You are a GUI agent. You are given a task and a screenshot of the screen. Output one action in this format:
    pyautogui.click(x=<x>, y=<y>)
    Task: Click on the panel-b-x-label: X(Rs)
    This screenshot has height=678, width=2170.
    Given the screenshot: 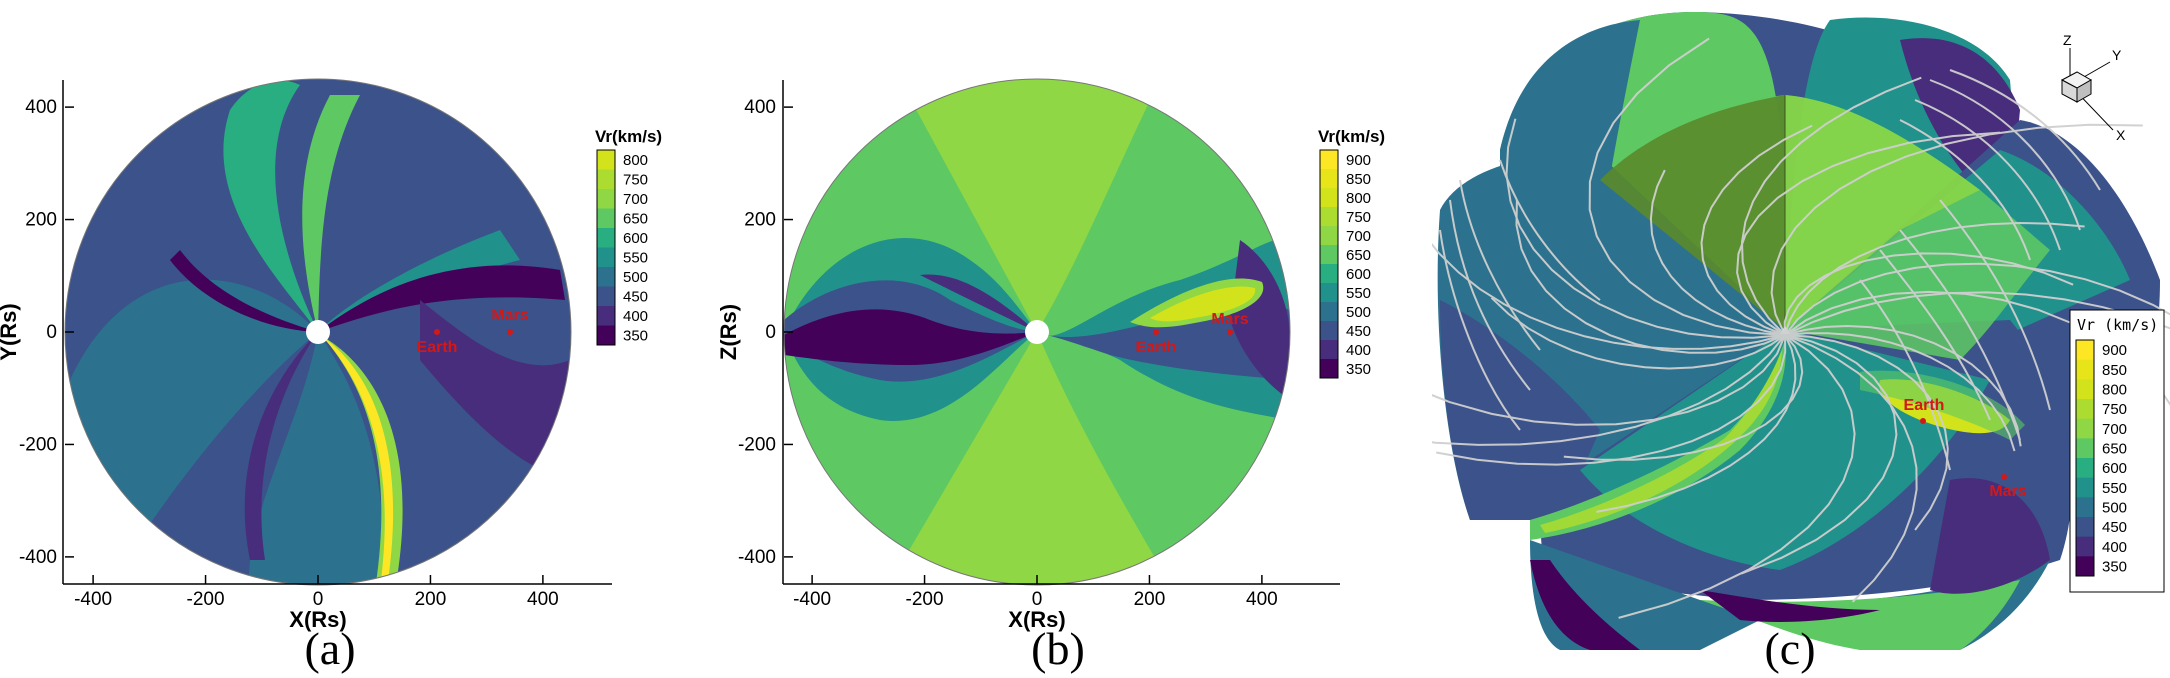 What is the action you would take?
    pyautogui.click(x=1036, y=619)
    